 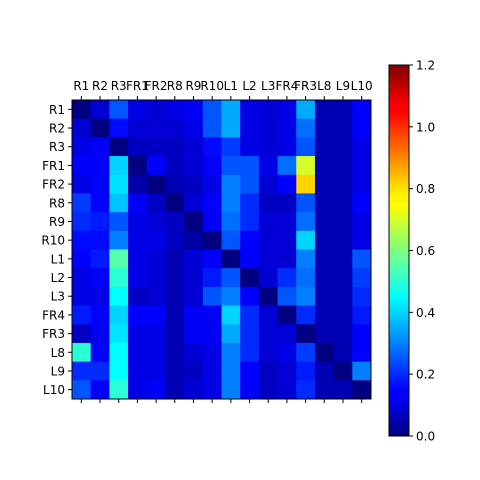 What do you see at coordinates (119, 86) in the screenshot?
I see `x-tick-label: R3` at bounding box center [119, 86].